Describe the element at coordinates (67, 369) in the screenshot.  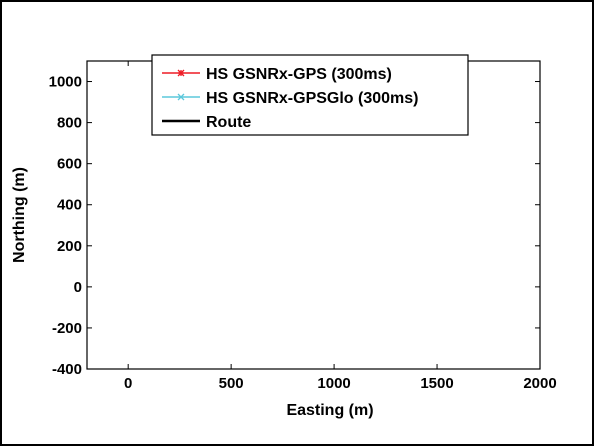
I see `y-tick-label: -400` at that location.